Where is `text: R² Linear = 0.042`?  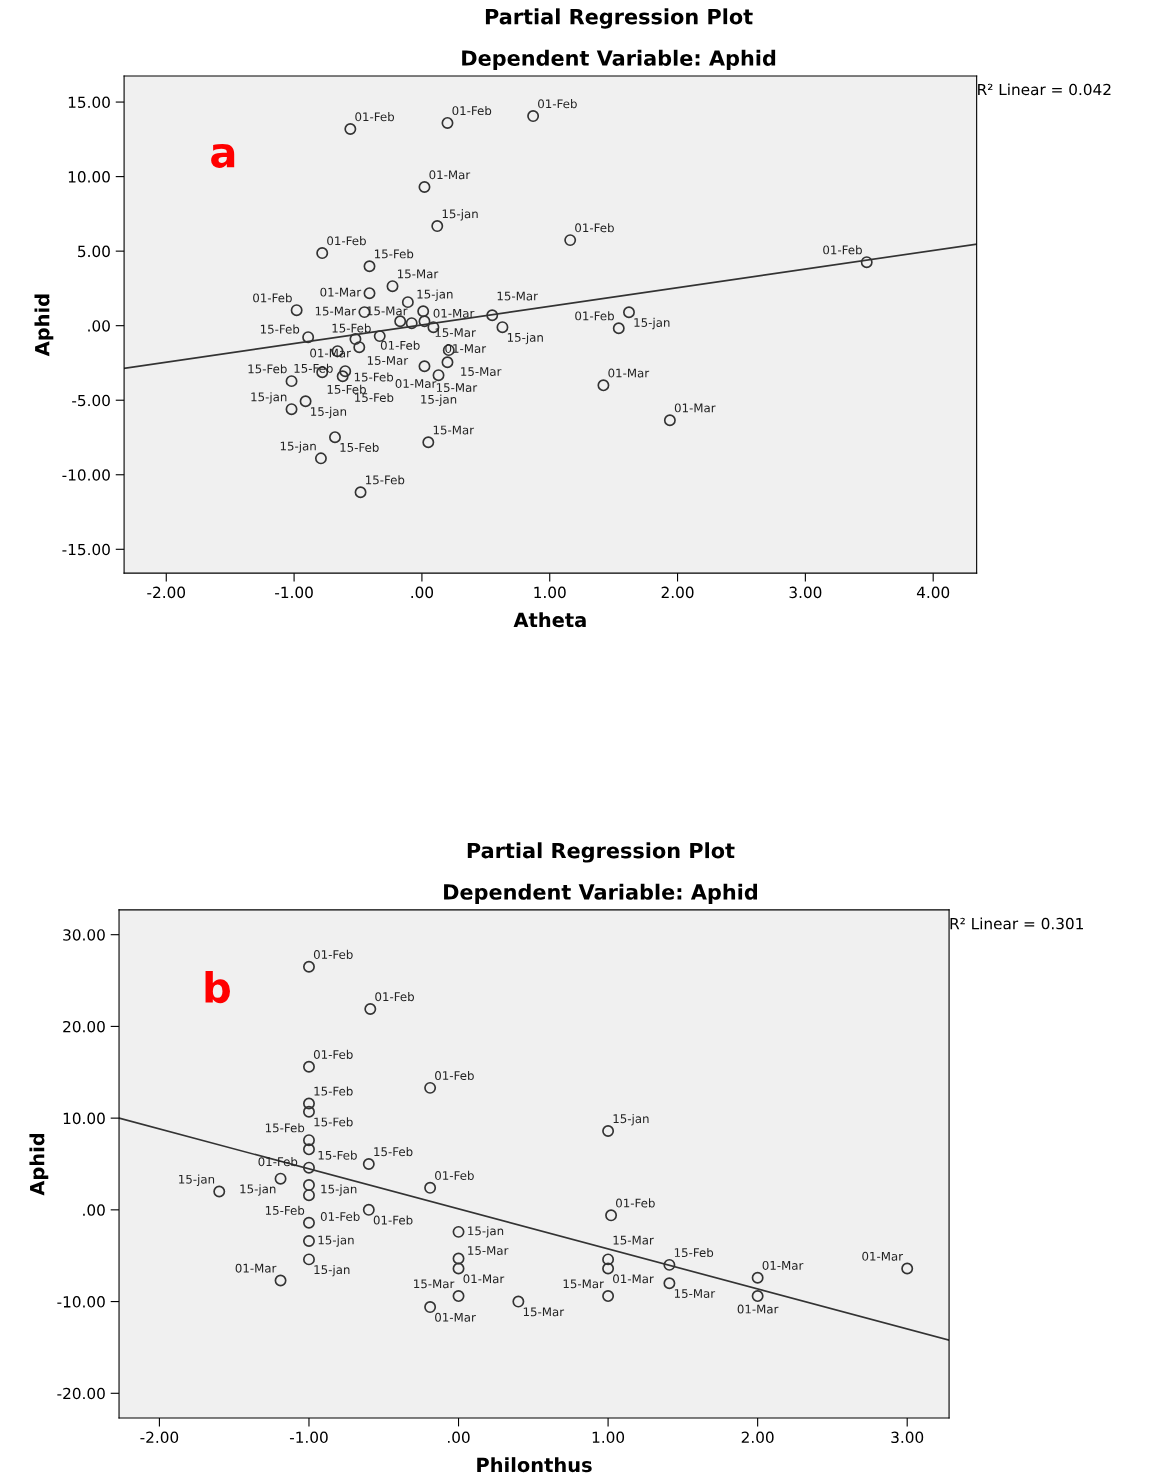
text: R² Linear = 0.042 is located at coordinates (1044, 89).